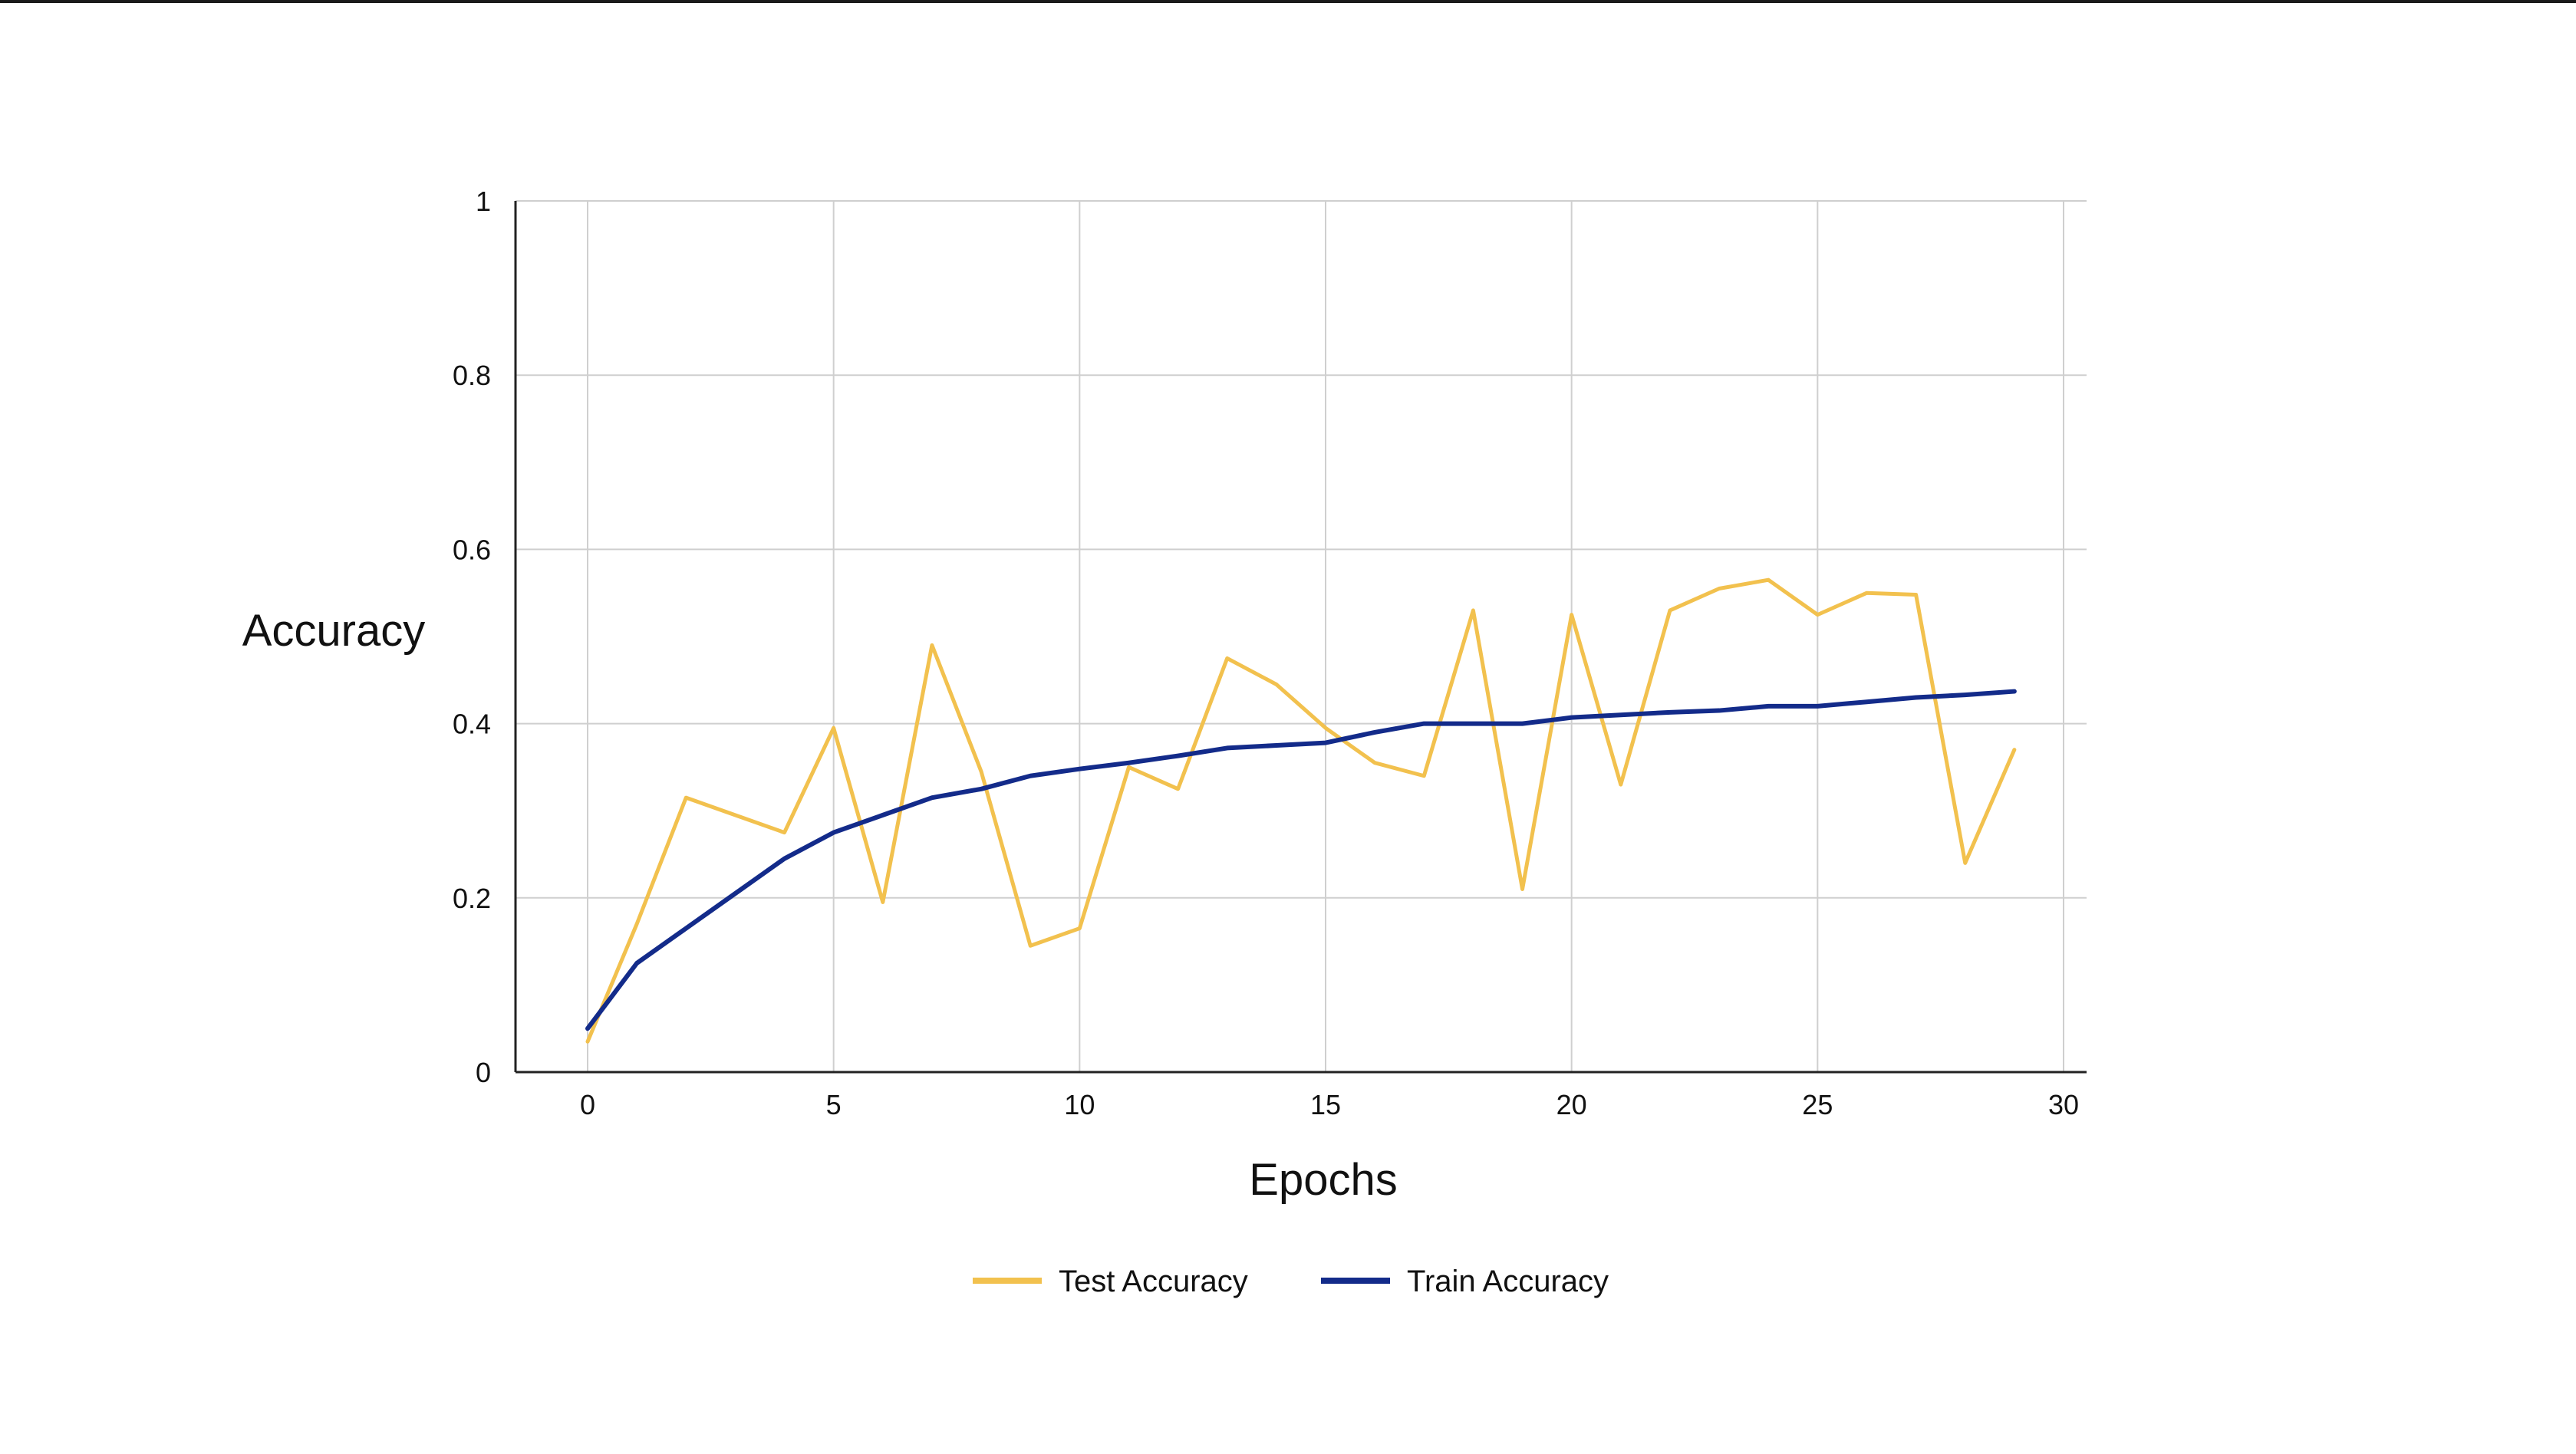  Describe the element at coordinates (1288, 1) in the screenshot. I see `top-border` at that location.